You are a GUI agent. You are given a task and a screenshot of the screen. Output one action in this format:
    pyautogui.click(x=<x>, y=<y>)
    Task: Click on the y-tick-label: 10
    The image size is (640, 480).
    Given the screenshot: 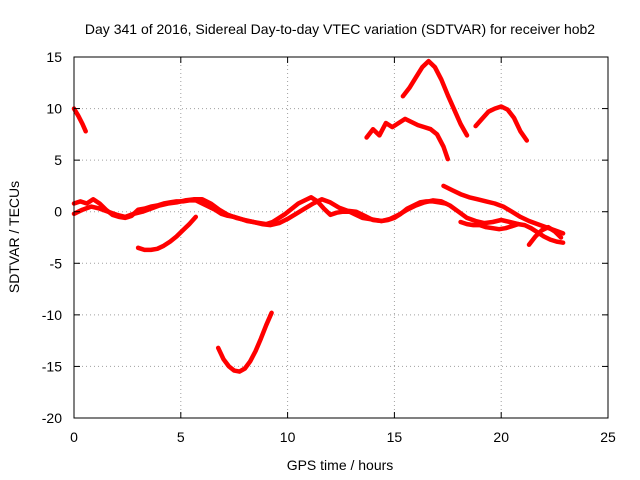 What is the action you would take?
    pyautogui.click(x=54, y=109)
    